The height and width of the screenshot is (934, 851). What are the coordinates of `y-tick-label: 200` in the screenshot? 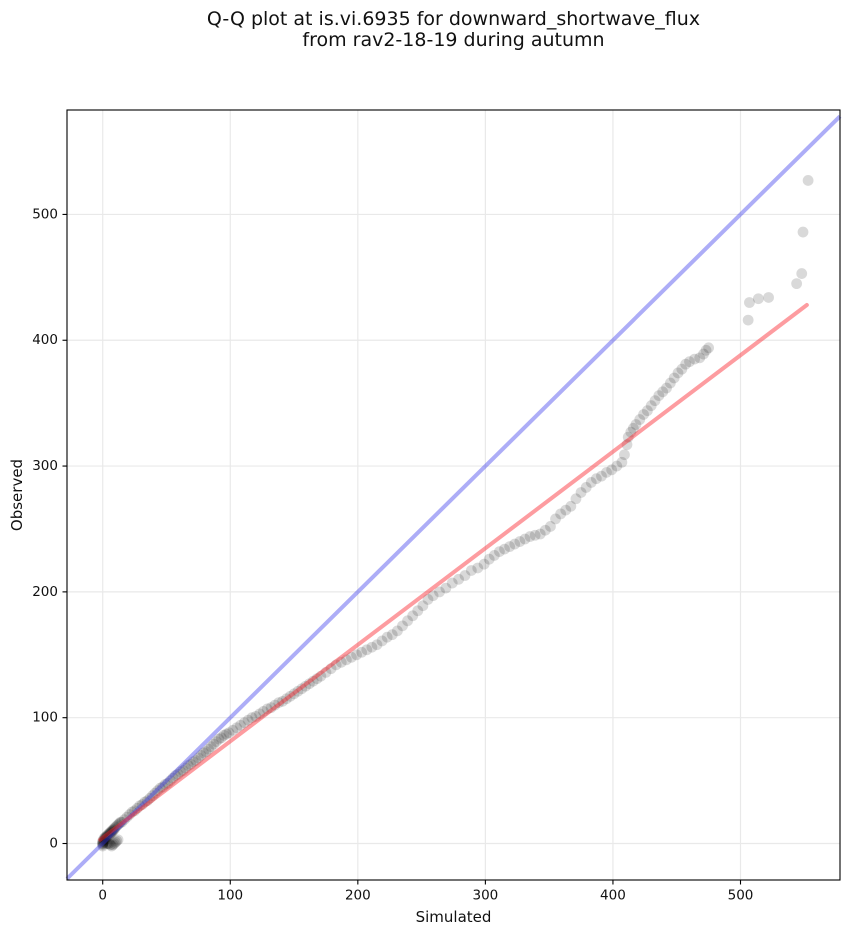 It's located at (45, 592).